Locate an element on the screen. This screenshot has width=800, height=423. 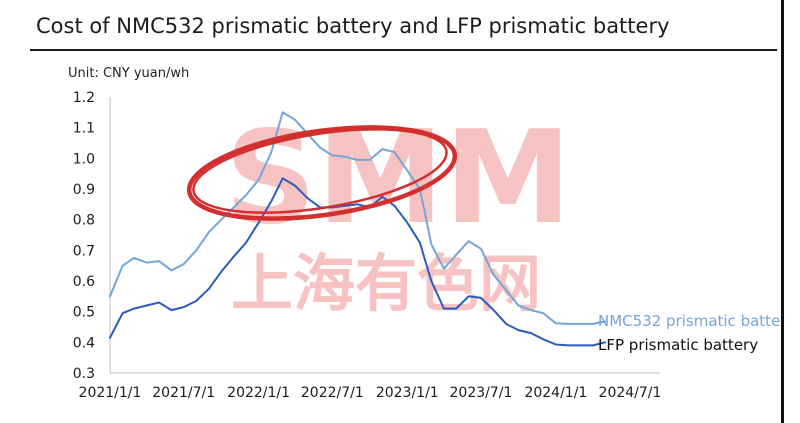
x-tick-label: 2024/7/1 is located at coordinates (630, 393).